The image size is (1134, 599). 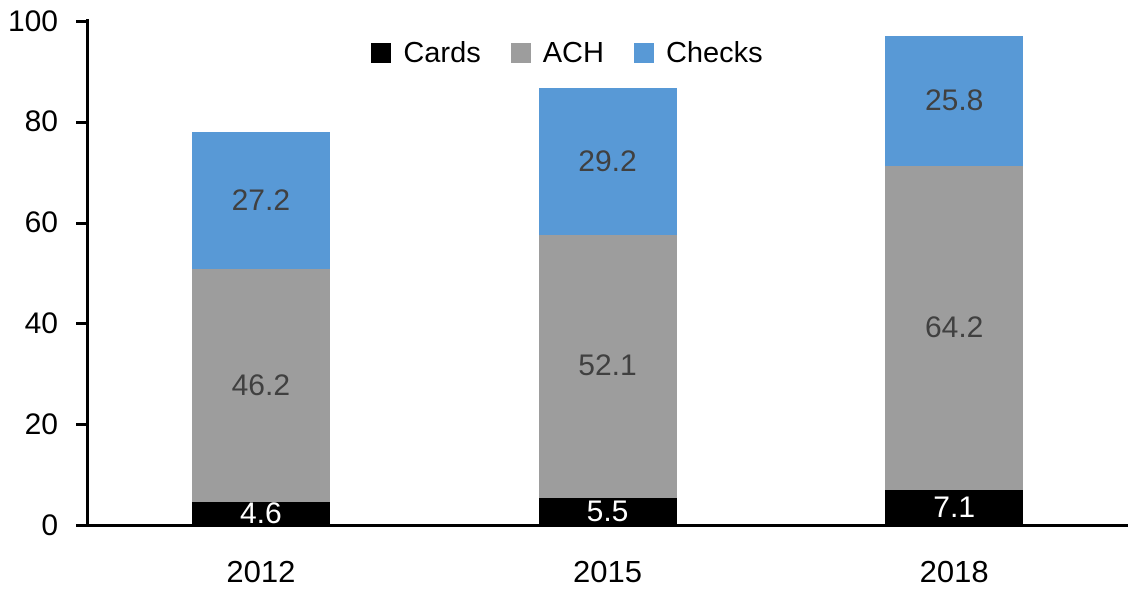 I want to click on y-axis-line, so click(x=87, y=273).